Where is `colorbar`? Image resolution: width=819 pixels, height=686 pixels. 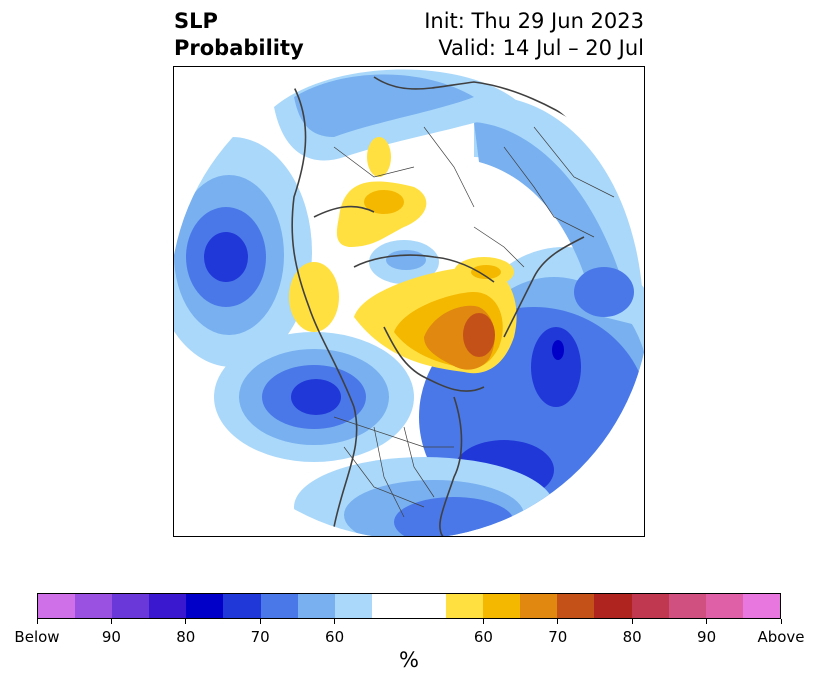
colorbar is located at coordinates (409, 606).